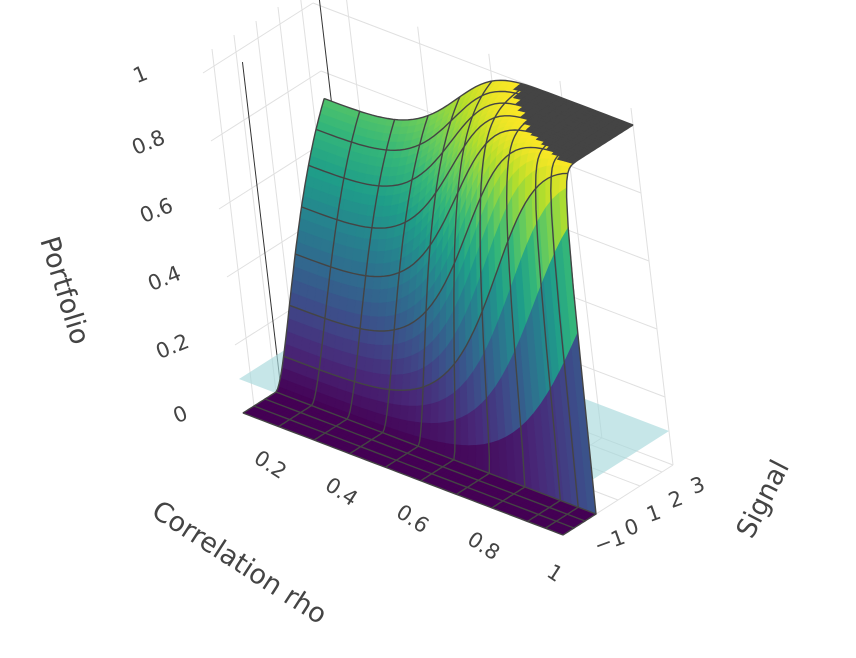  I want to click on z-tick-label: 0.8, so click(148, 142).